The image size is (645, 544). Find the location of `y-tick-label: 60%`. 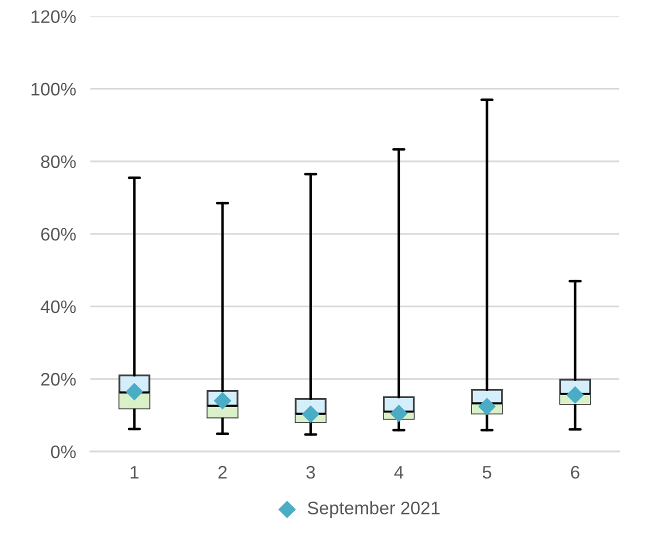

y-tick-label: 60% is located at coordinates (58, 234).